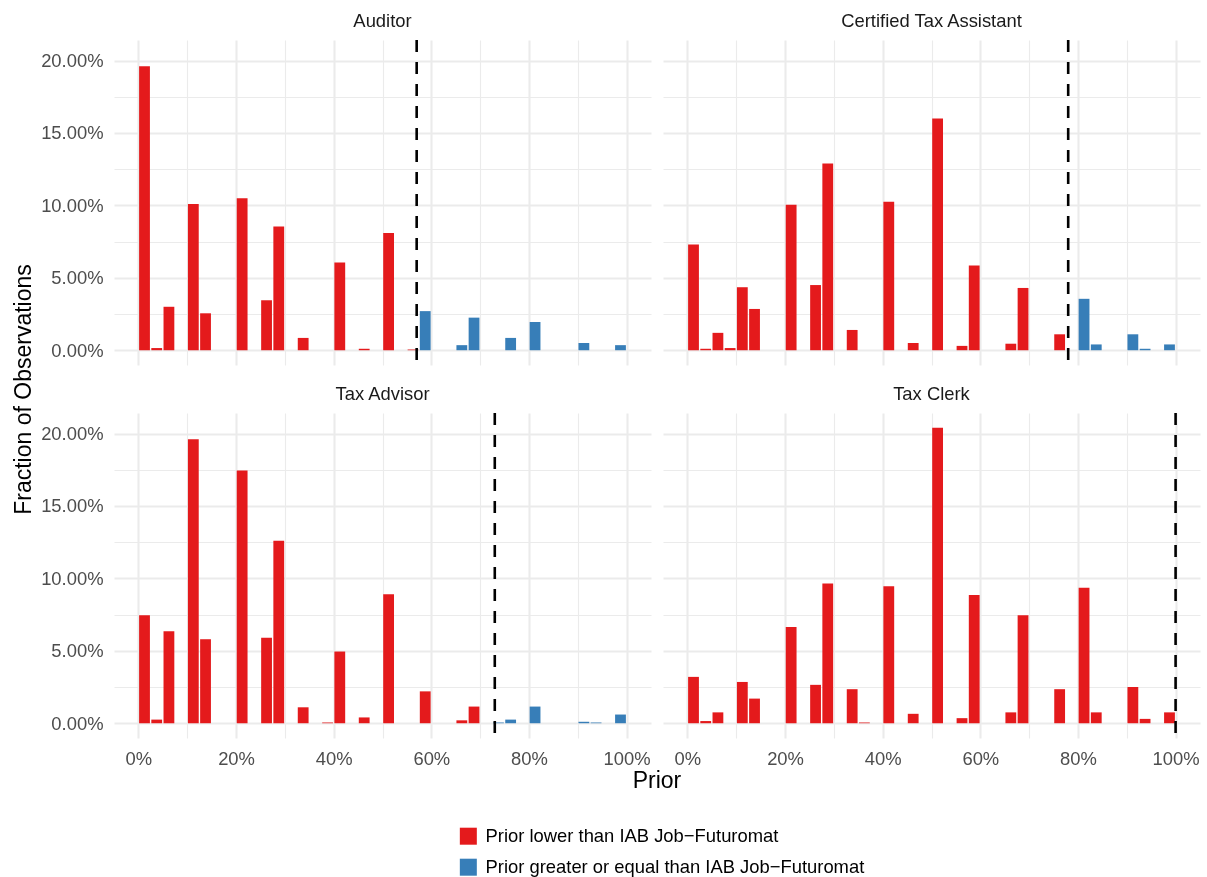  I want to click on legend-label: Prior greater or equal than IAB Job−Futuromat, so click(675, 866).